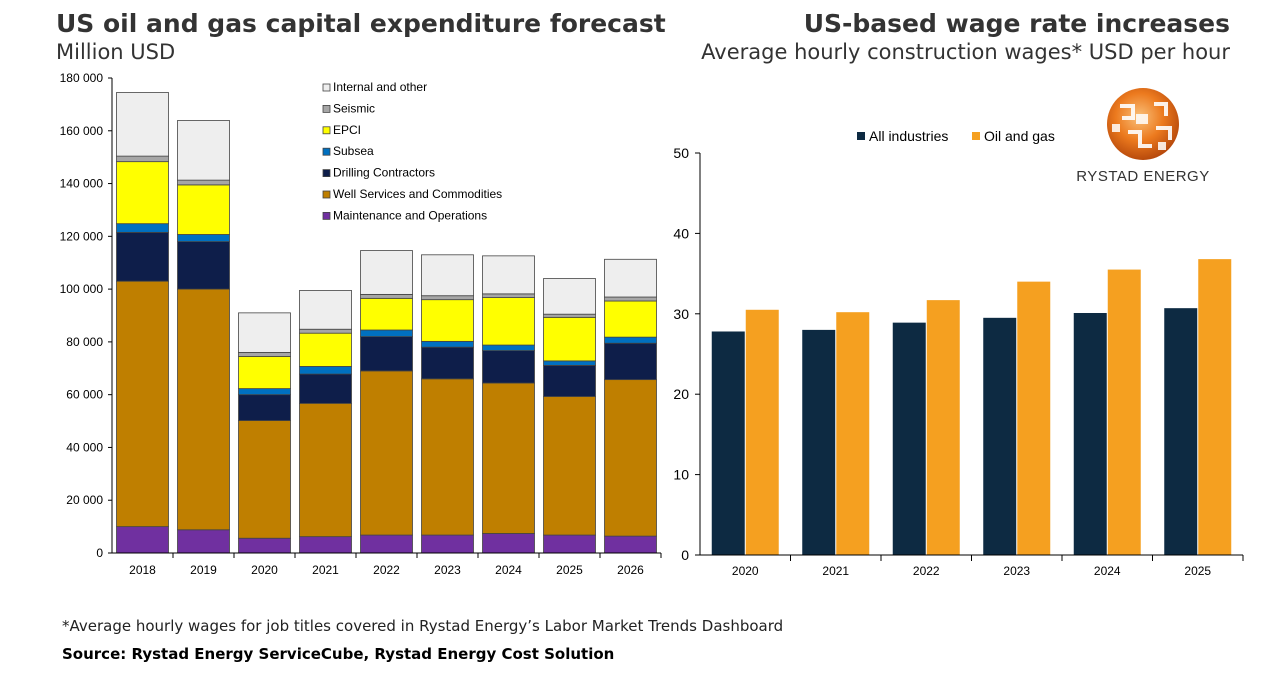 This screenshot has width=1280, height=675. What do you see at coordinates (1215, 407) in the screenshot?
I see `bar-oil-and-gas-2025` at bounding box center [1215, 407].